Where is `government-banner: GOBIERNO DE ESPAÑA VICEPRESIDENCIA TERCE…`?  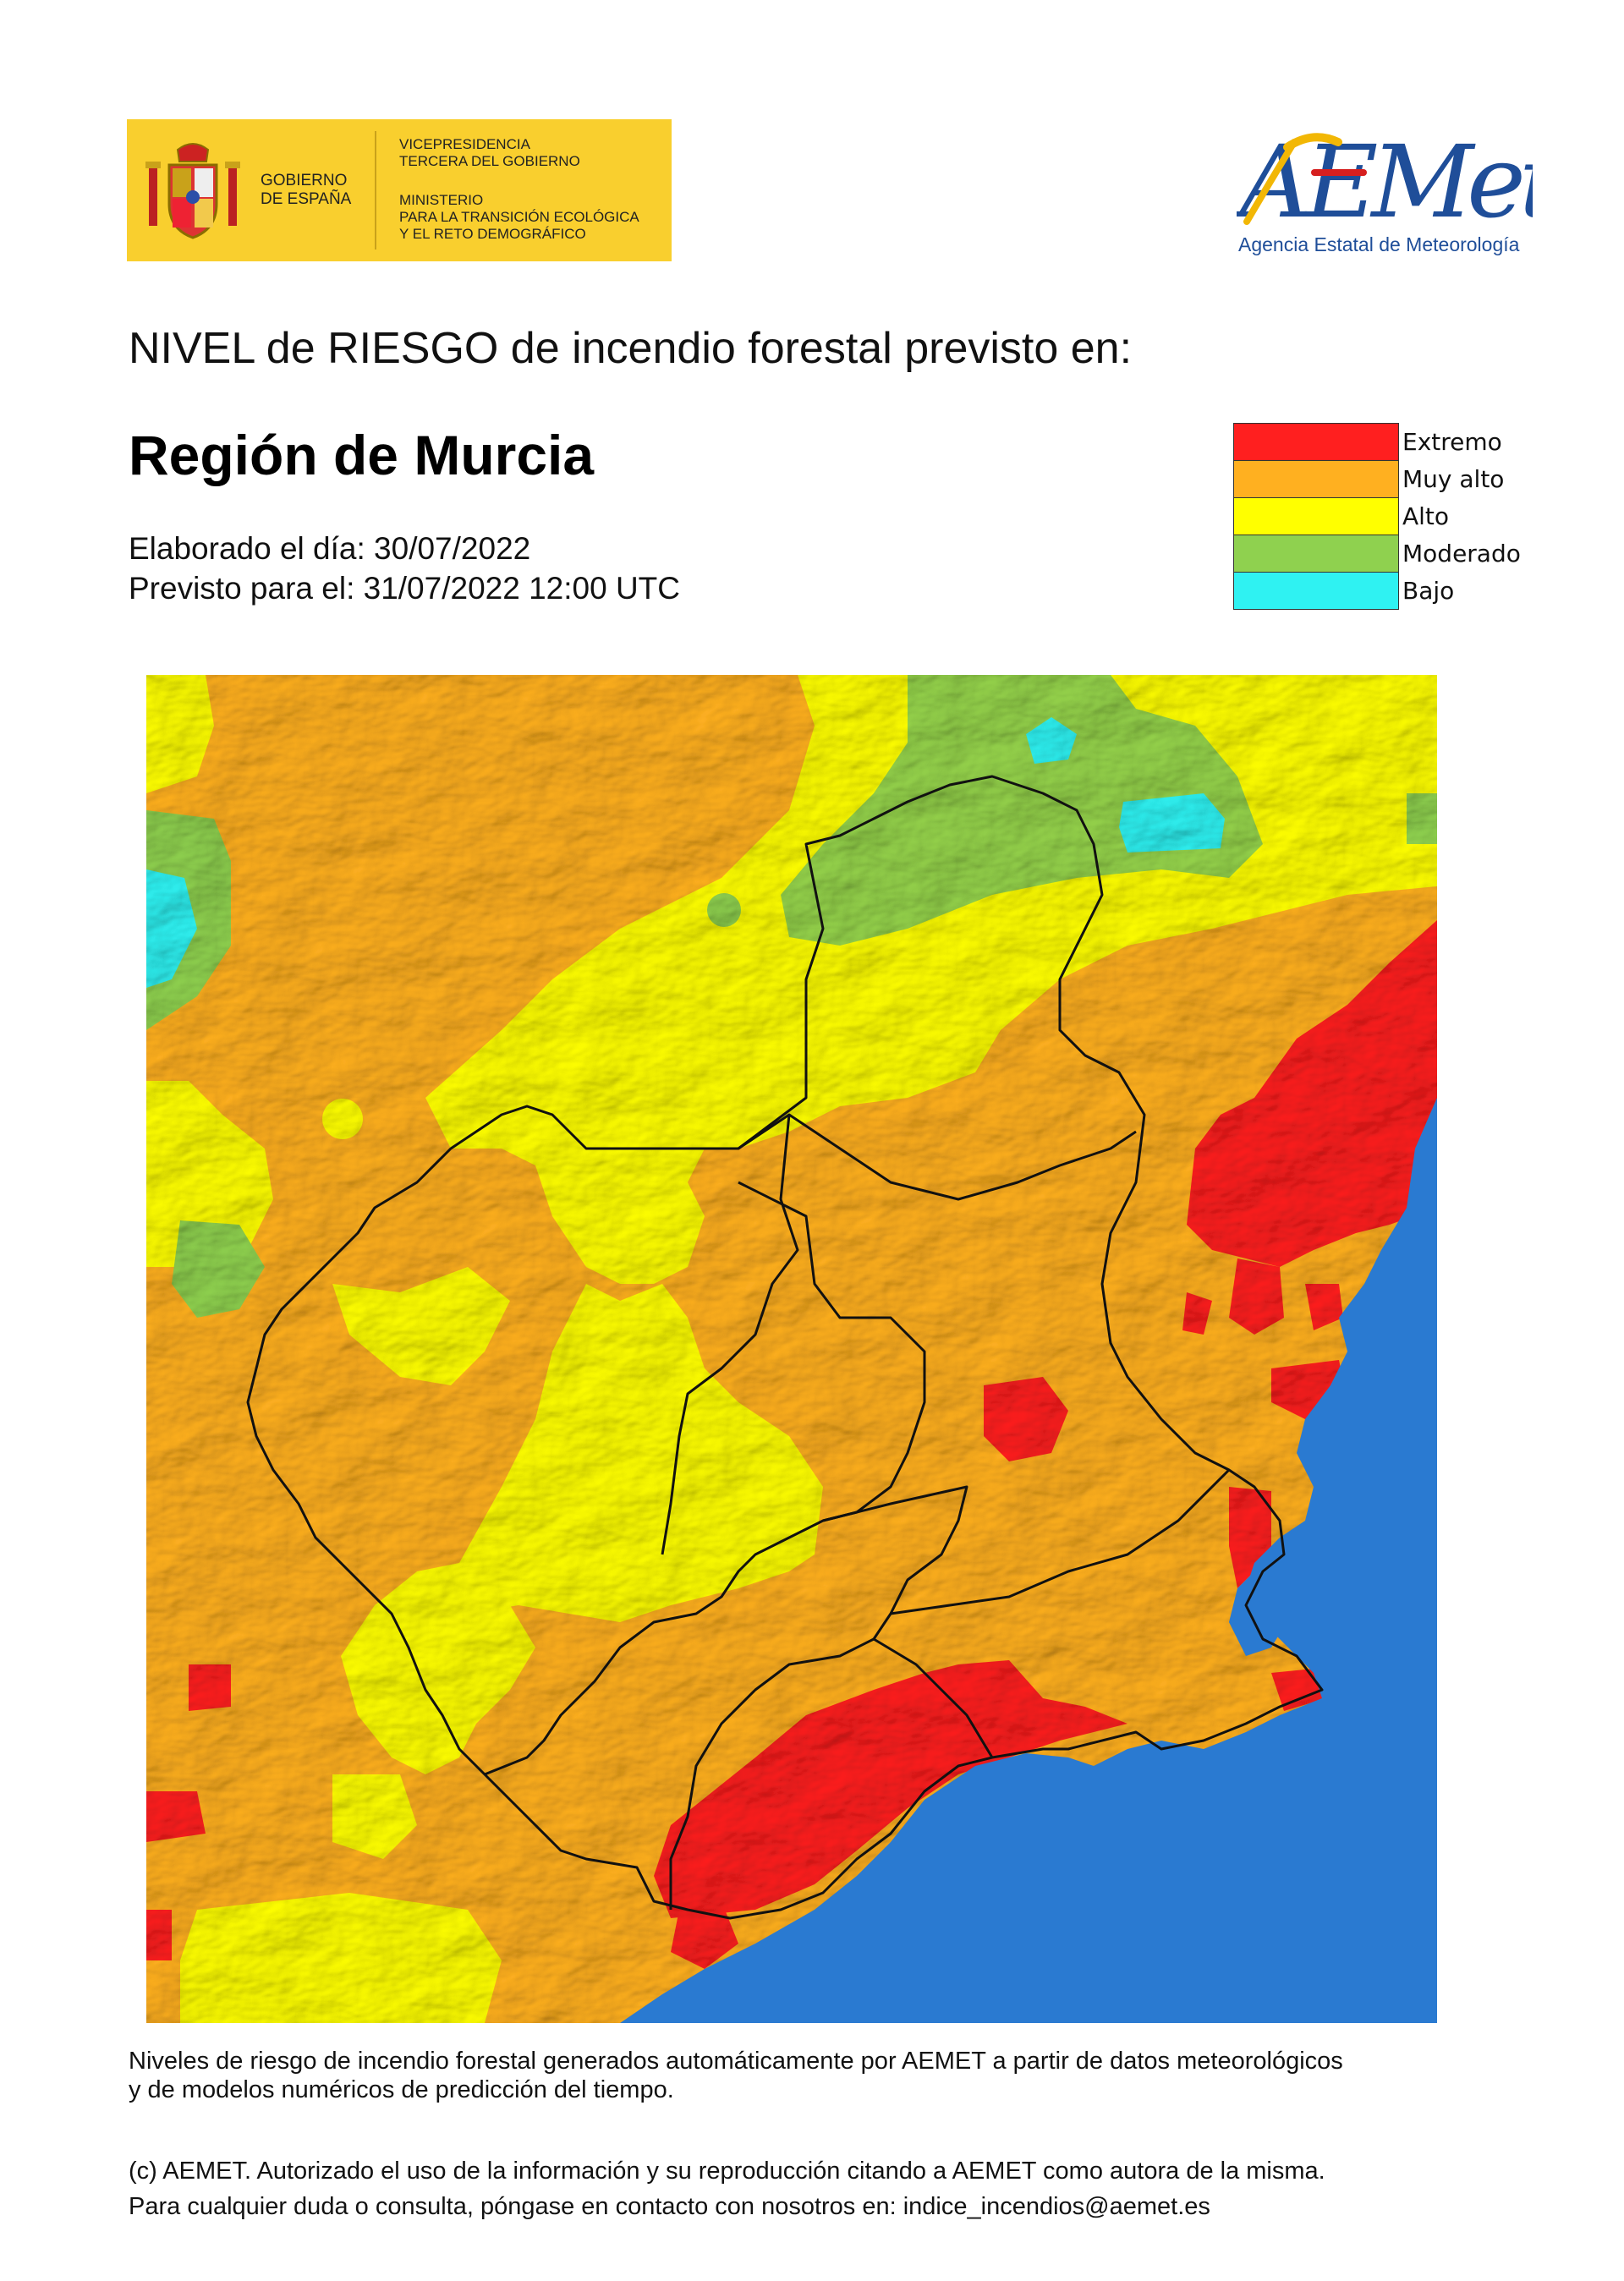 government-banner: GOBIERNO DE ESPAÑA VICEPRESIDENCIA TERCE… is located at coordinates (400, 190).